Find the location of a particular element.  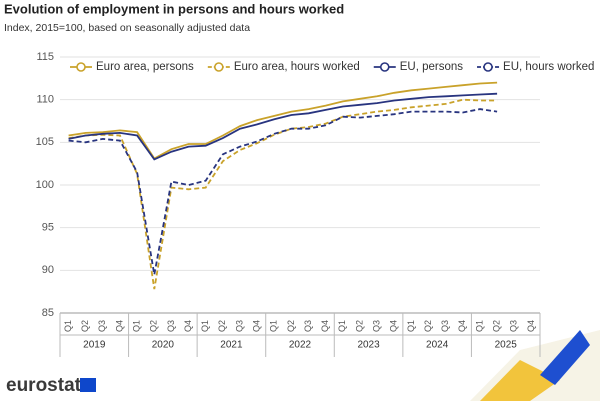

year-label: 2024 is located at coordinates (437, 345).